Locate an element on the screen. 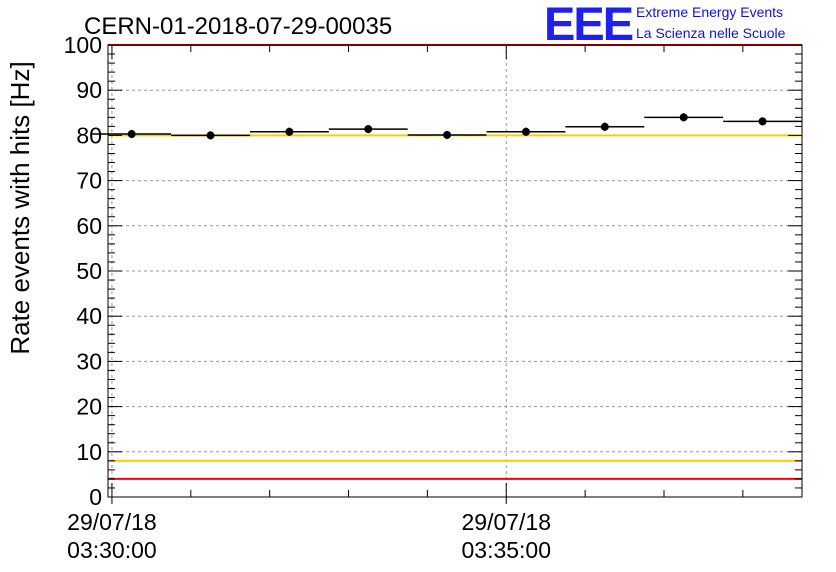 The image size is (836, 572). data-series is located at coordinates (447, 126).